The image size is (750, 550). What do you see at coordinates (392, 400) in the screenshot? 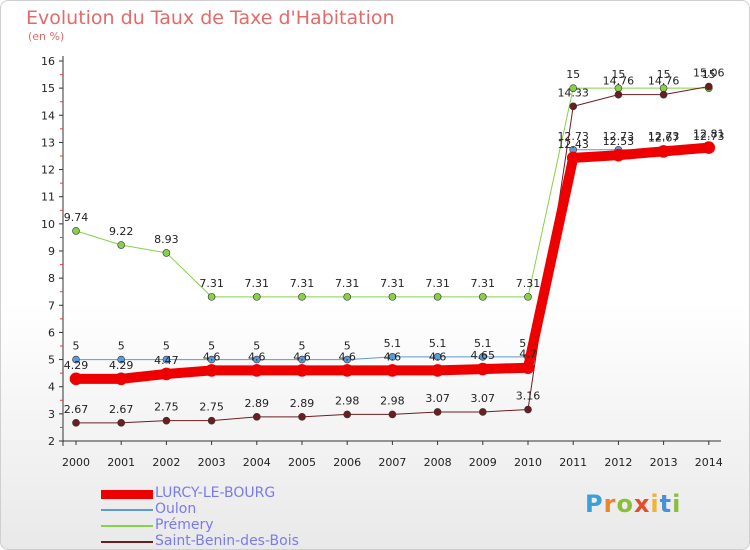
I see `data-label: 2.98` at bounding box center [392, 400].